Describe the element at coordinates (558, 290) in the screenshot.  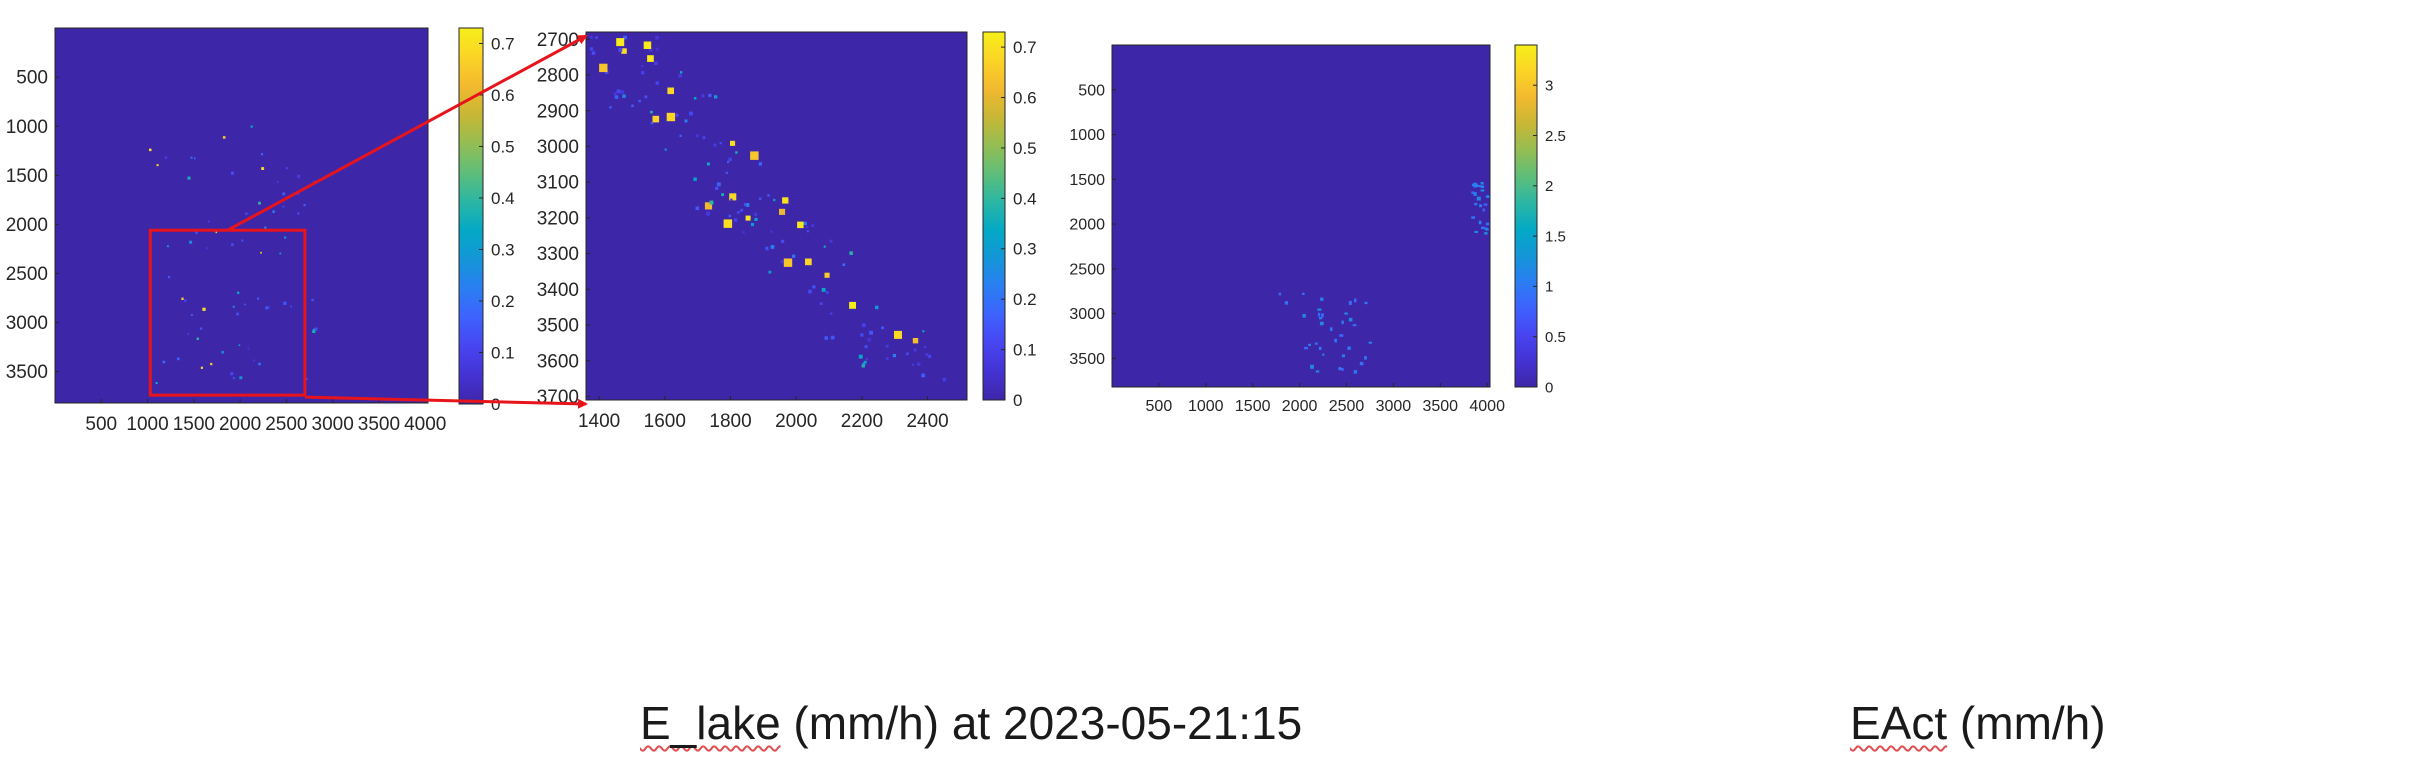
I see `y-tick-label: 3400` at that location.